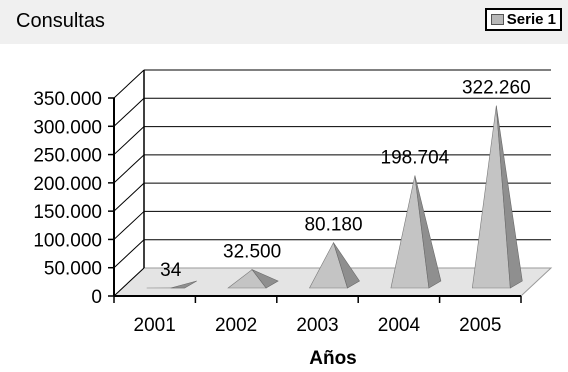 Image resolution: width=568 pixels, height=372 pixels. I want to click on x-tick-label: 2003, so click(317, 325).